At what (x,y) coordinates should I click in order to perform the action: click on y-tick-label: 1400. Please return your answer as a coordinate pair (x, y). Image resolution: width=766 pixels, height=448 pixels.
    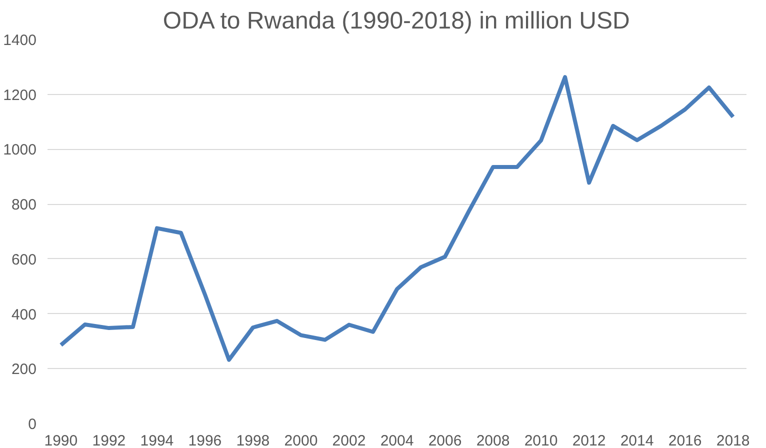
    Looking at the image, I should click on (20, 40).